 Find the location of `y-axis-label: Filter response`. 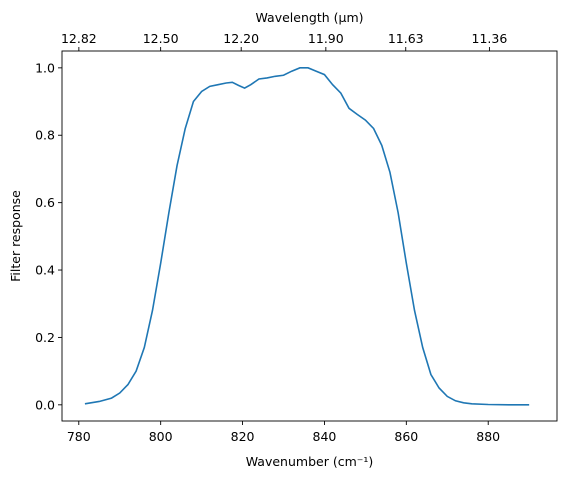

y-axis-label: Filter response is located at coordinates (15, 236).